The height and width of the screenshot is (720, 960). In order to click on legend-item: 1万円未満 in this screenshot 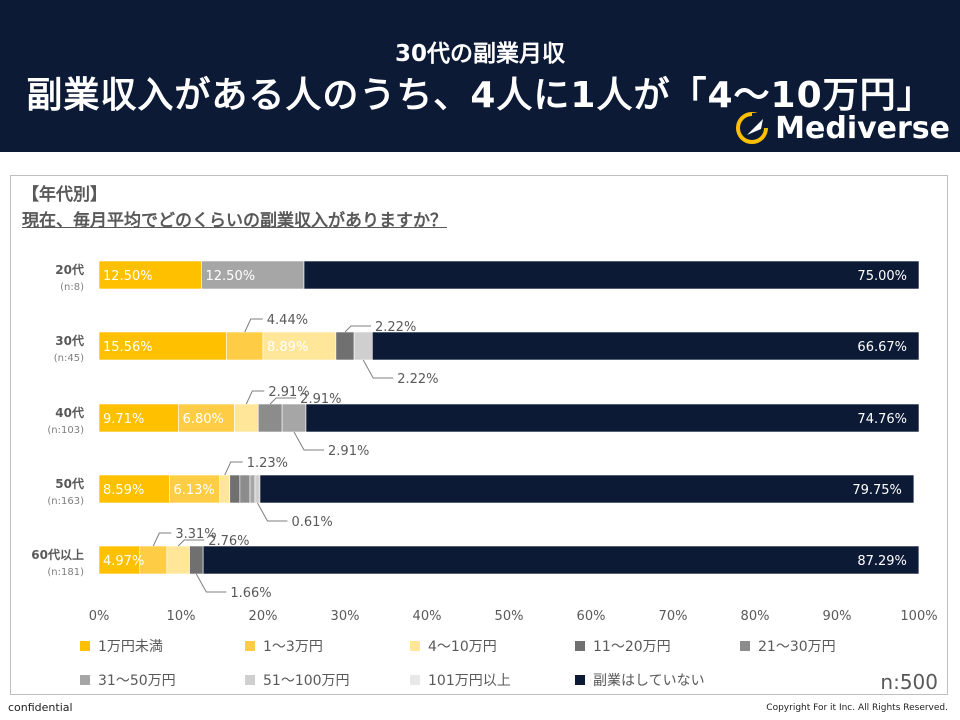, I will do `click(121, 646)`.